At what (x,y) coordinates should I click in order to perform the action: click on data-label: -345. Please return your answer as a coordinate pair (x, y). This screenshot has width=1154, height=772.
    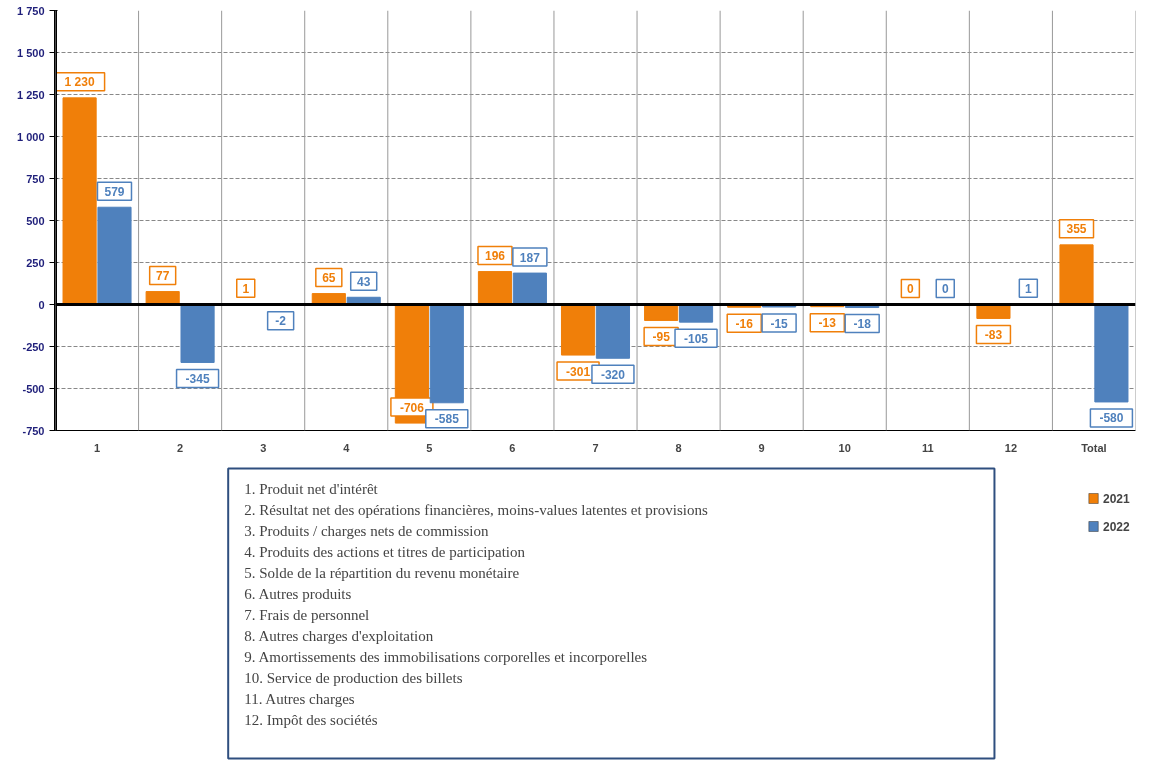
    Looking at the image, I should click on (197, 378).